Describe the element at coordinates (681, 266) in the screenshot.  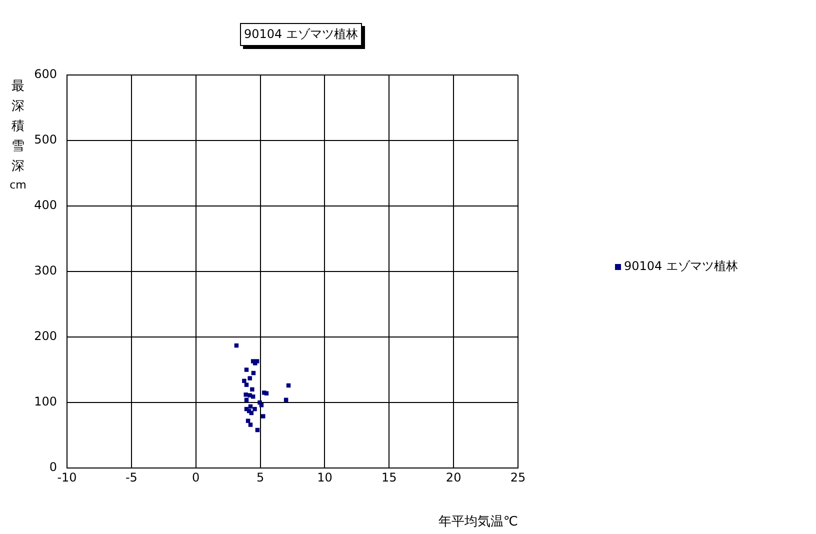
I see `legend-label: 90104 エゾマツ植林` at that location.